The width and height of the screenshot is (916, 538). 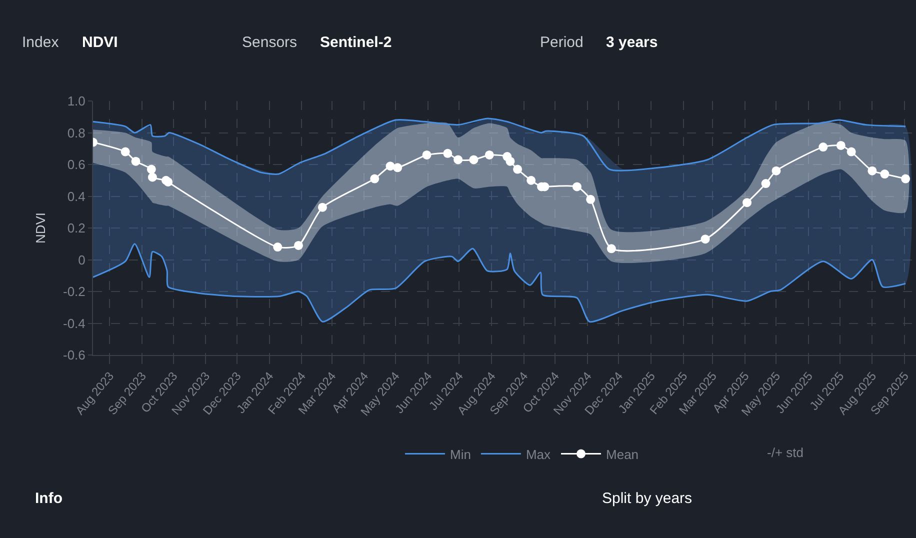 I want to click on y-axis-title: NDVI, so click(x=40, y=228).